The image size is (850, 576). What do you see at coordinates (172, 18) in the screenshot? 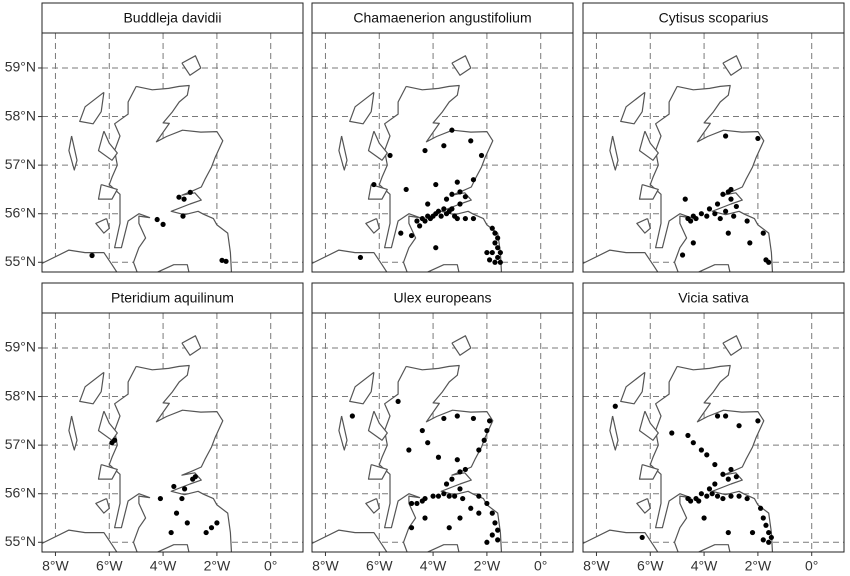
I see `strip-title: Buddleja davidii` at bounding box center [172, 18].